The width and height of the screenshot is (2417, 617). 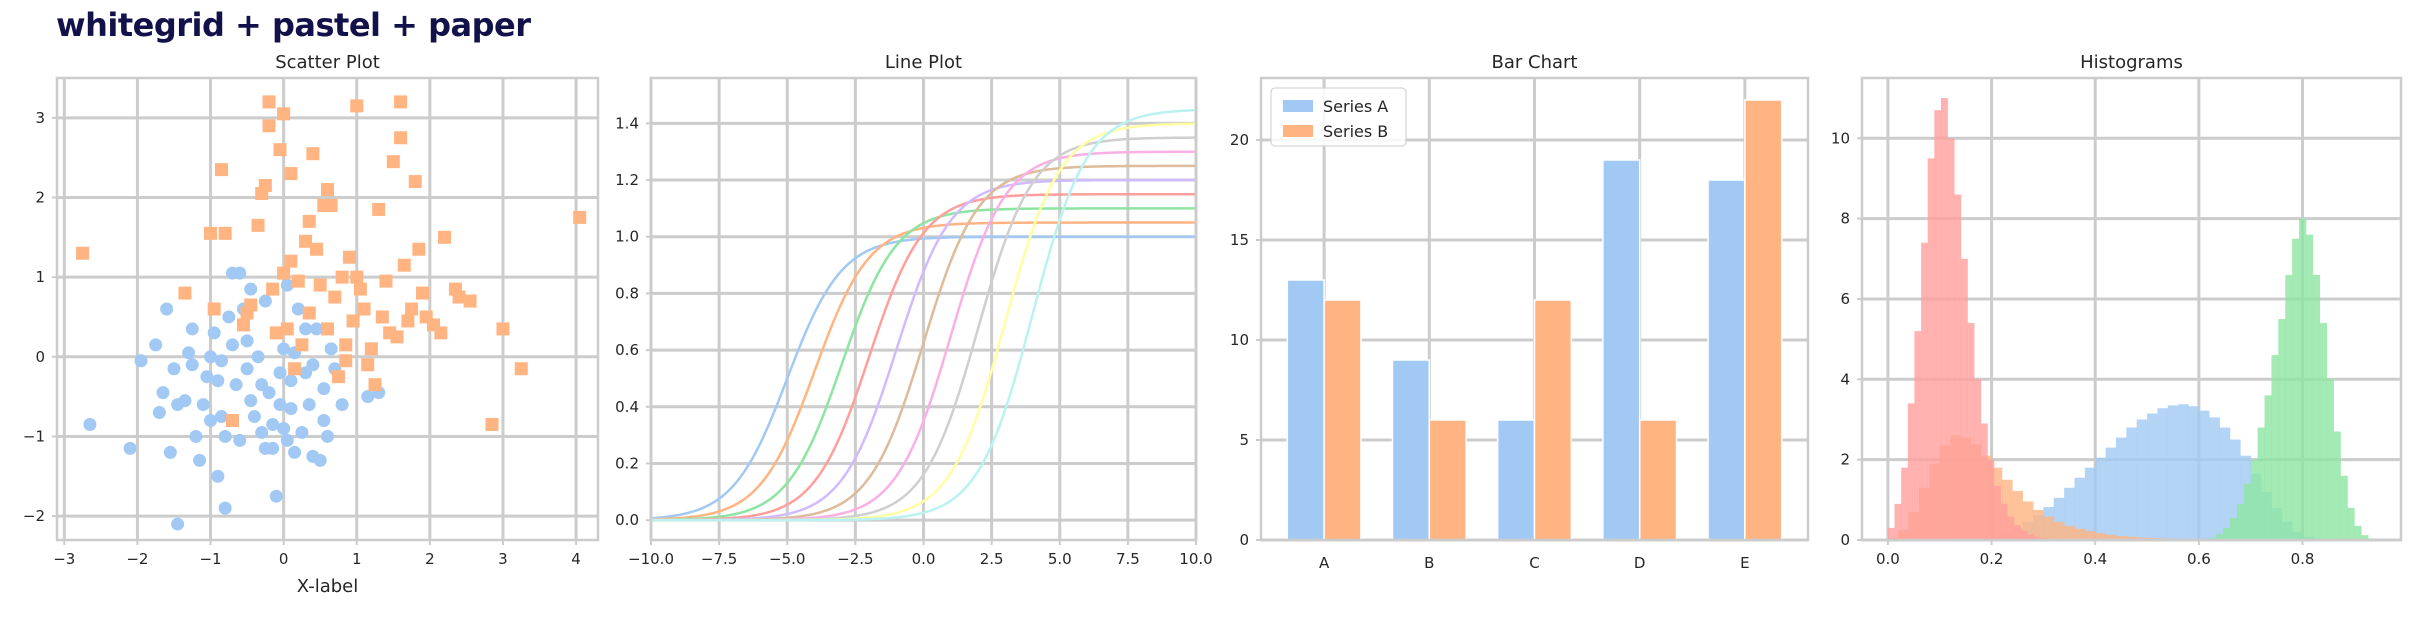 I want to click on legend: Series A Series B, so click(x=1338, y=117).